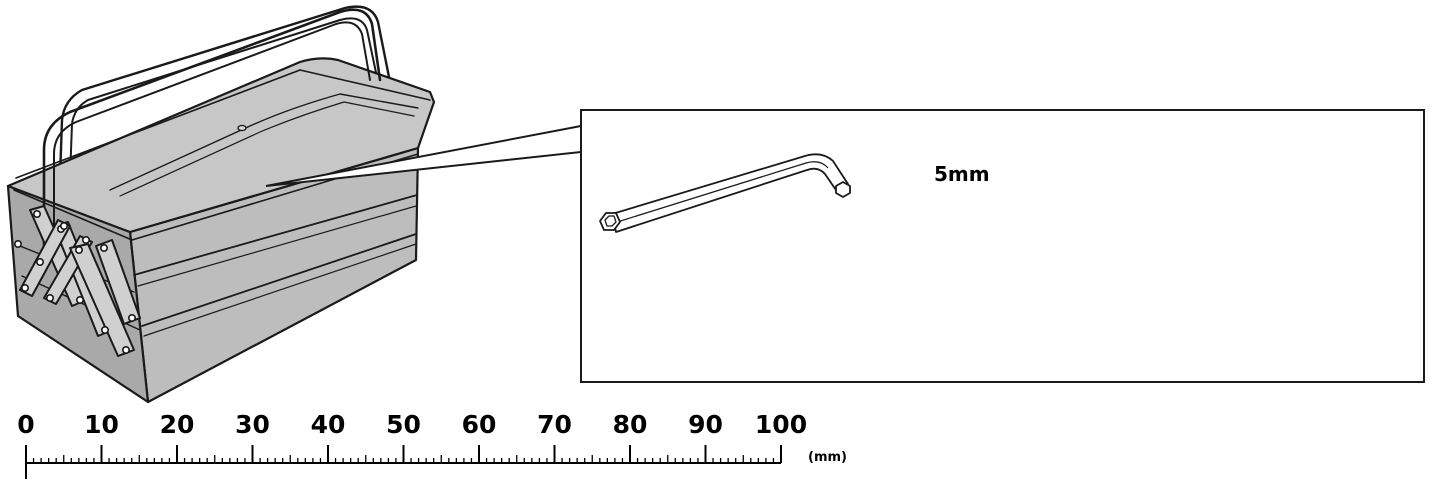 The width and height of the screenshot is (1435, 481). Describe the element at coordinates (630, 424) in the screenshot. I see `ruler-tick-label: 80` at that location.